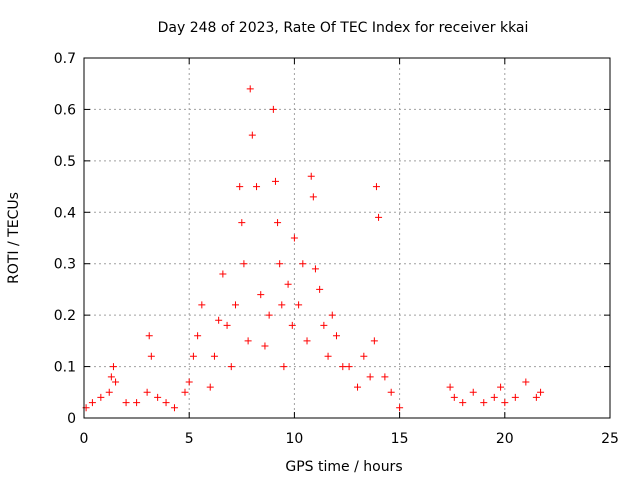  What do you see at coordinates (65, 110) in the screenshot?
I see `y-tick-label: 0.6` at bounding box center [65, 110].